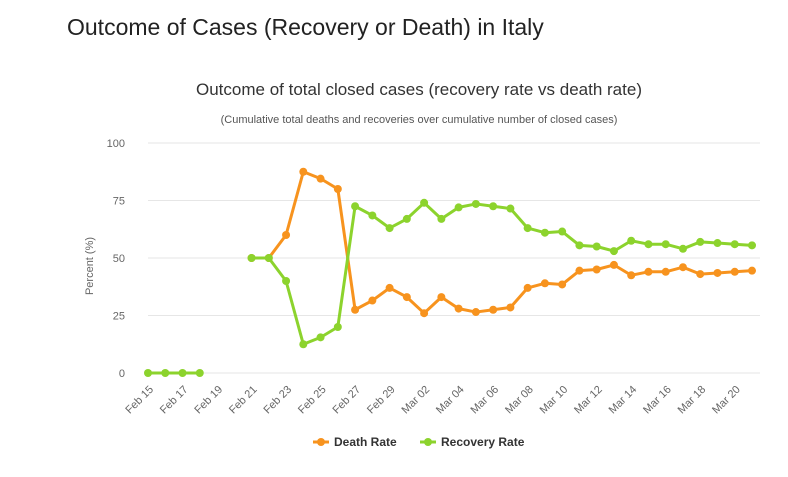 The height and width of the screenshot is (477, 788). Describe the element at coordinates (692, 400) in the screenshot. I see `x-tick-label: Mar 18` at that location.